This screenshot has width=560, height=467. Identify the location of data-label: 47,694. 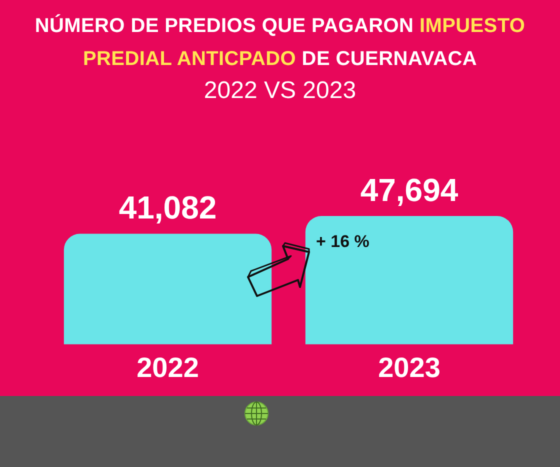
(409, 190).